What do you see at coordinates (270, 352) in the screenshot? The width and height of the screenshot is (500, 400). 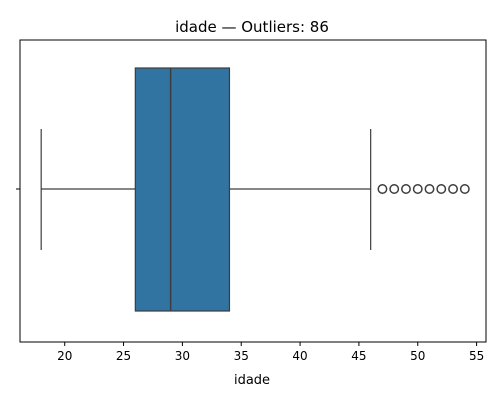 I see `x-axis-ticks: 20 25 30 35 40 45 50 55` at bounding box center [270, 352].